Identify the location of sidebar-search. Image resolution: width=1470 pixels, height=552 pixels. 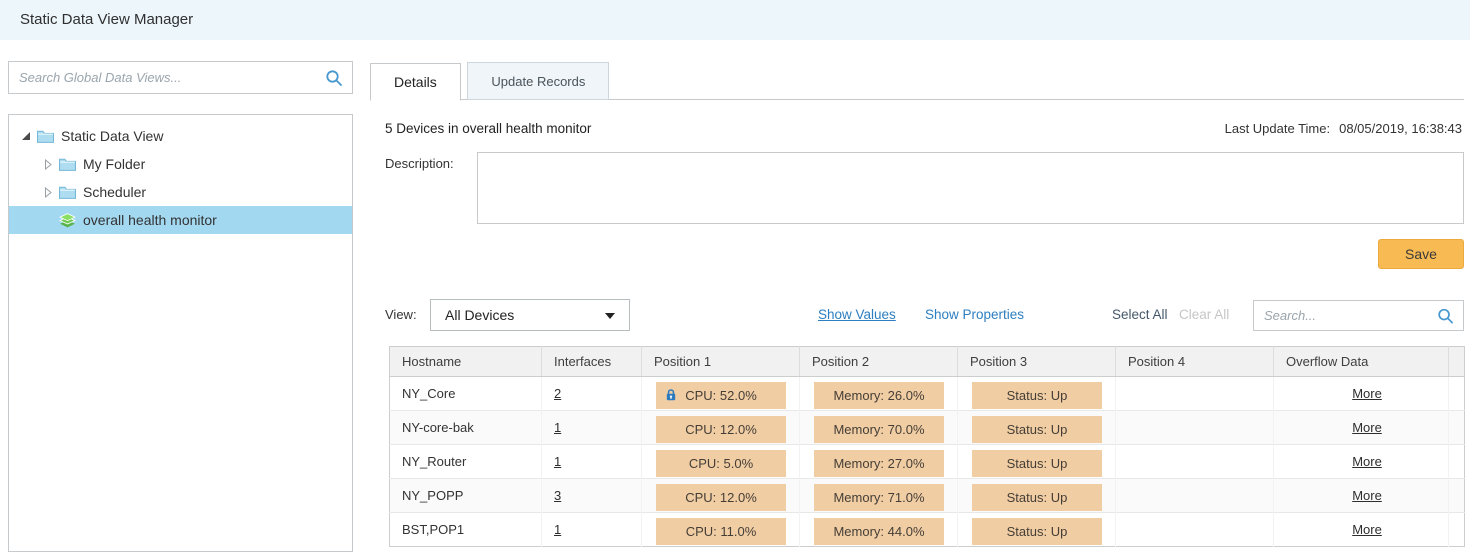
(180, 77).